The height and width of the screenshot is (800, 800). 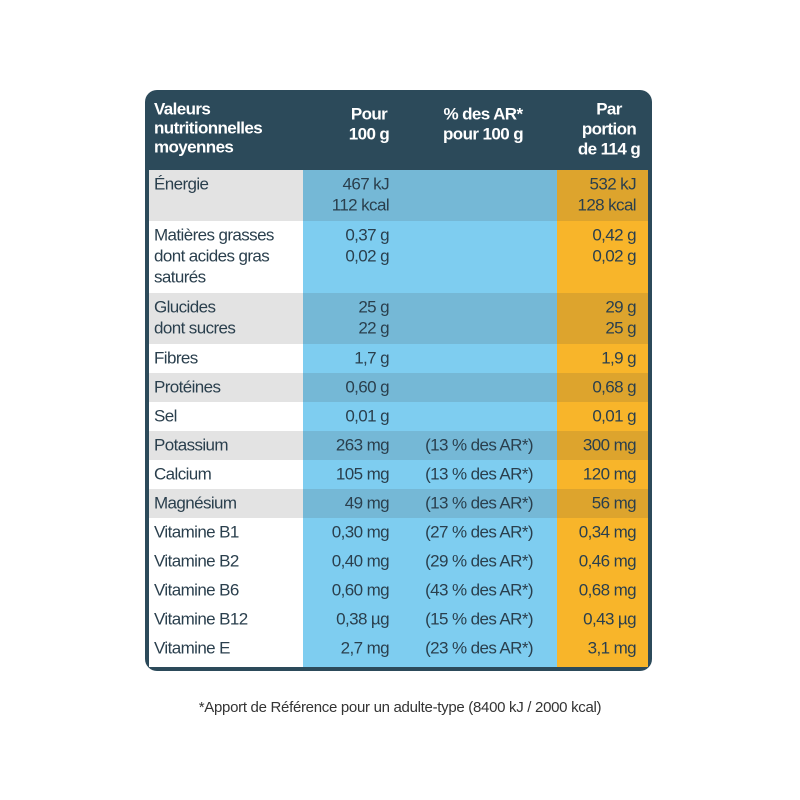 What do you see at coordinates (365, 647) in the screenshot?
I see `row-per100: 2,7 mg` at bounding box center [365, 647].